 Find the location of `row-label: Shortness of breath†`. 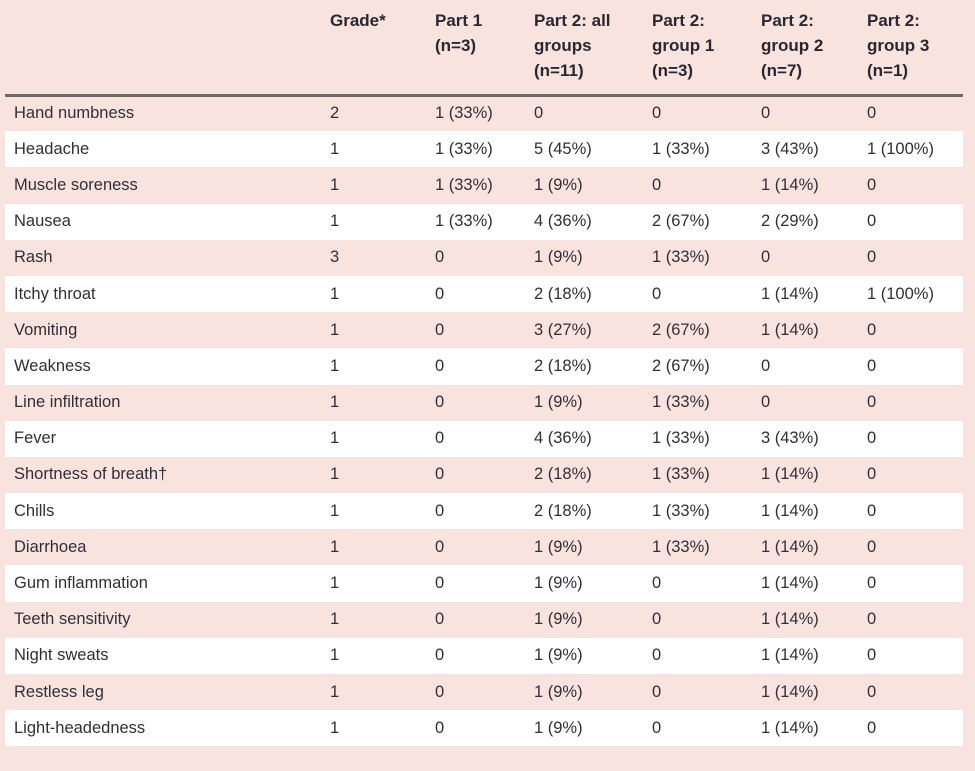

row-label: Shortness of breath† is located at coordinates (91, 474).